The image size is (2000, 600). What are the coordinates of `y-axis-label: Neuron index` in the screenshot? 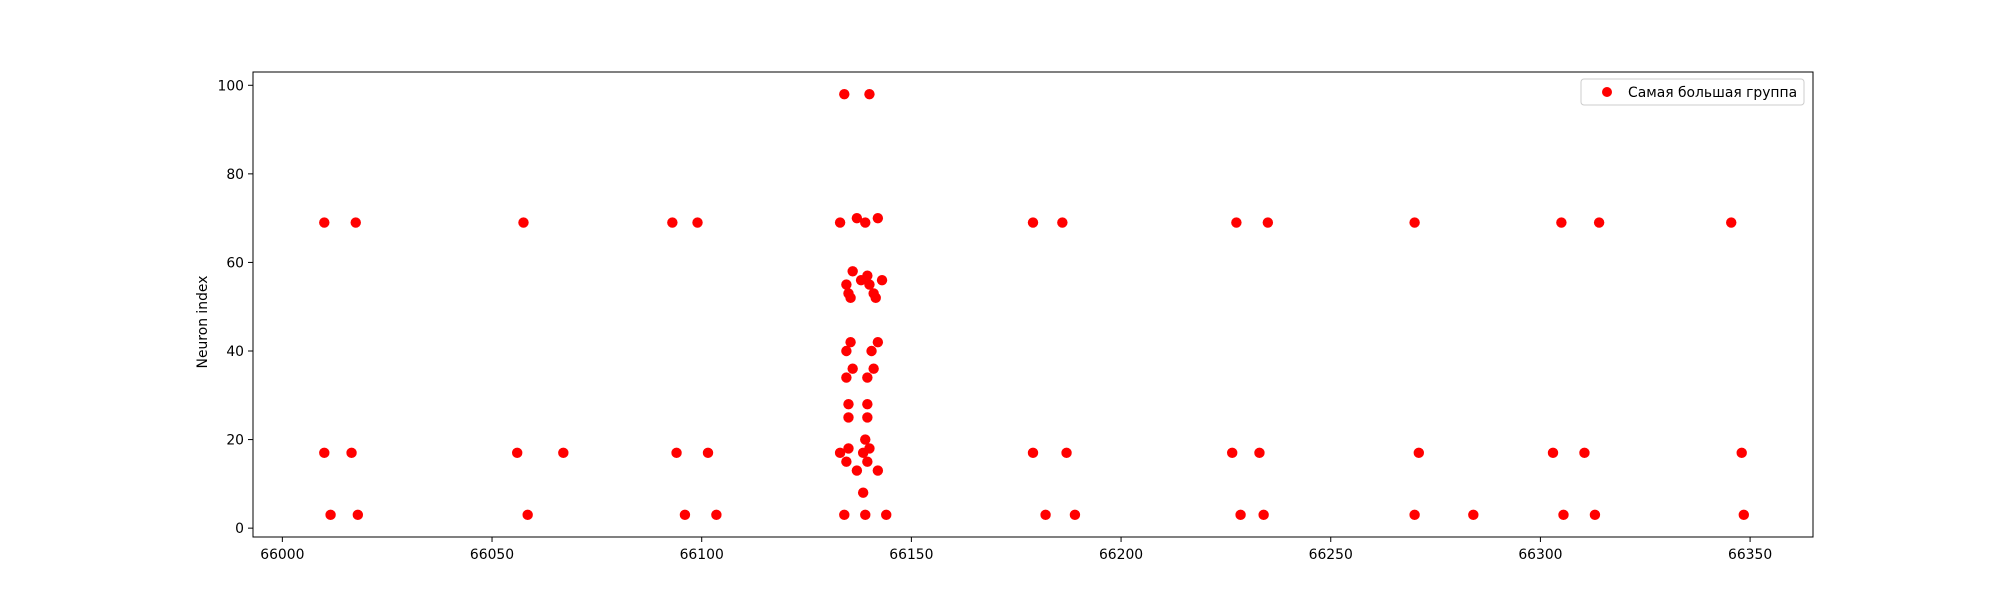 It's located at (203, 322).